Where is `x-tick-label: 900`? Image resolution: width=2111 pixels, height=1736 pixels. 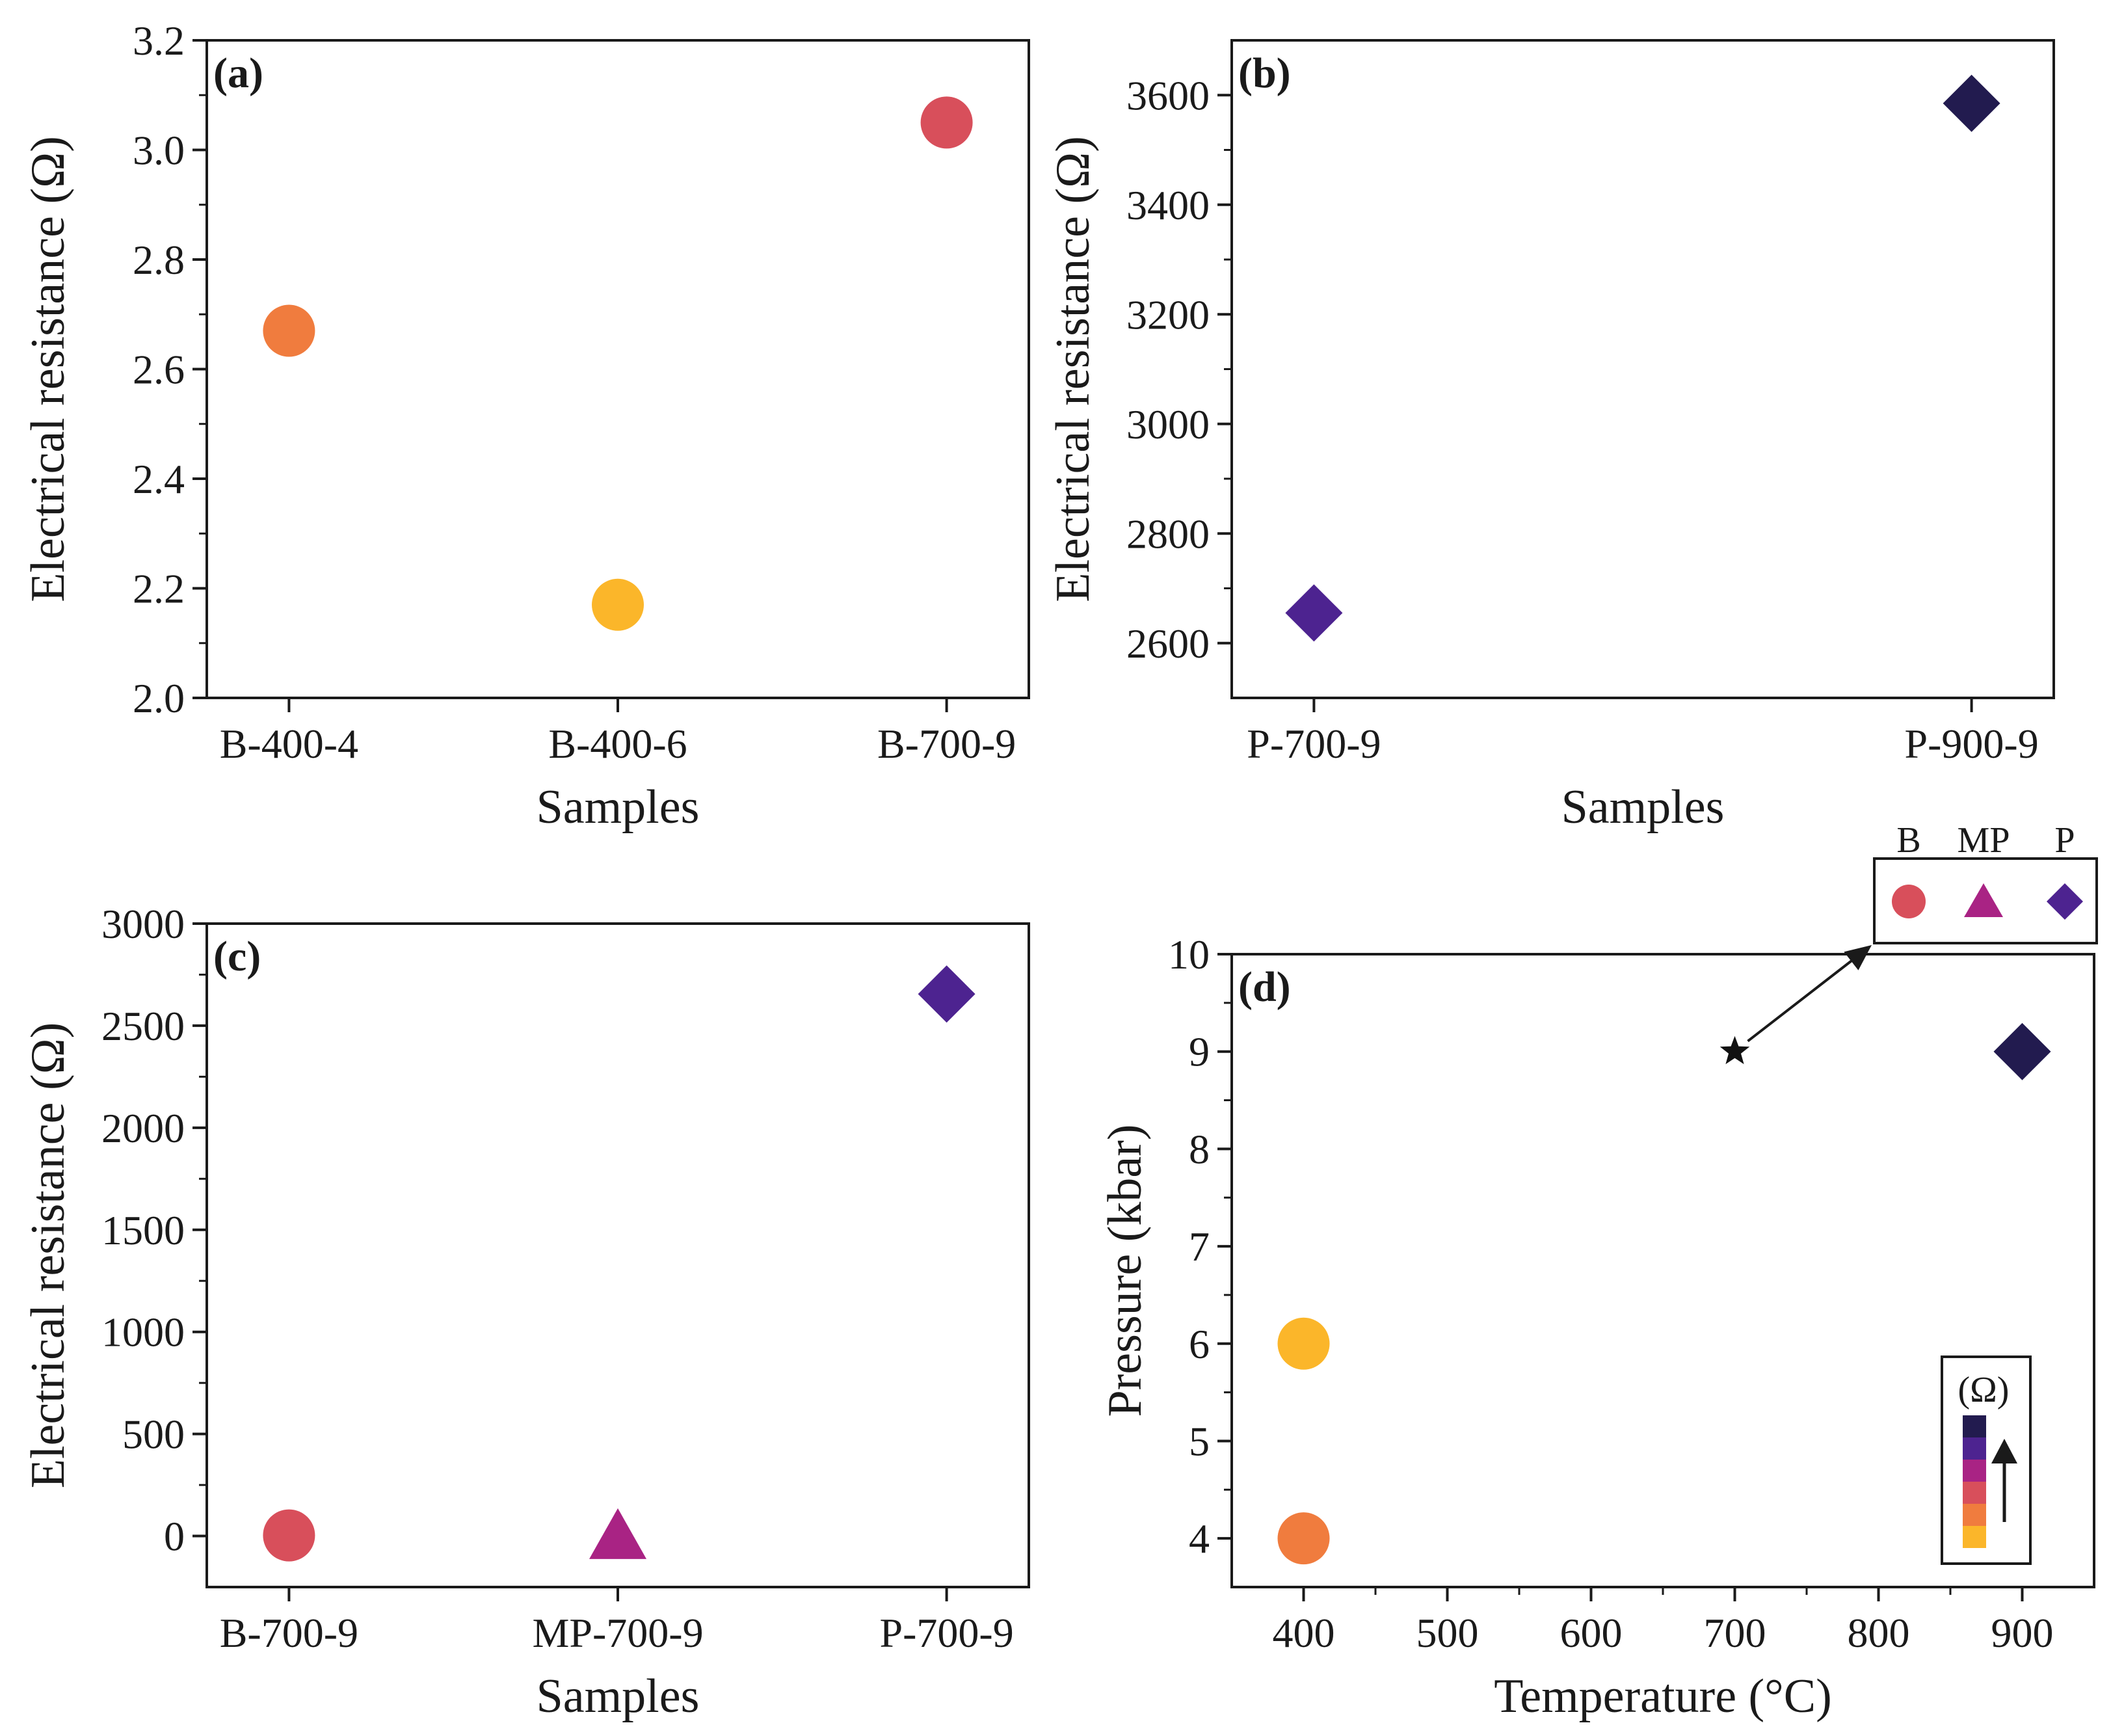
x-tick-label: 900 is located at coordinates (2023, 1633).